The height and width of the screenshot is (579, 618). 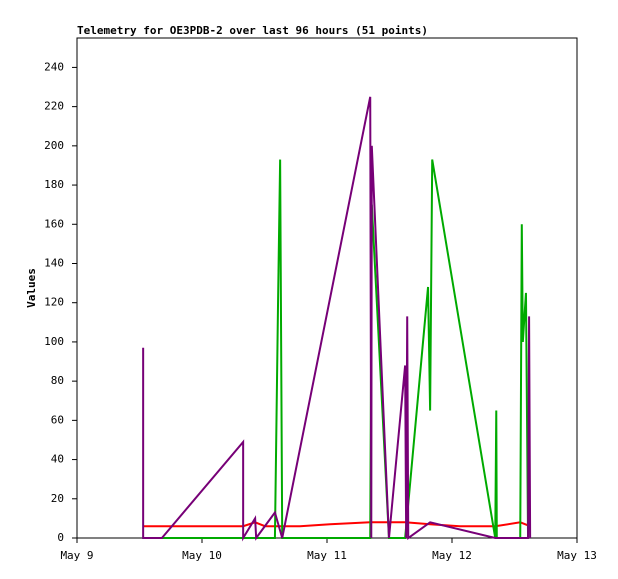 I want to click on y-tick-label: 120, so click(x=54, y=302).